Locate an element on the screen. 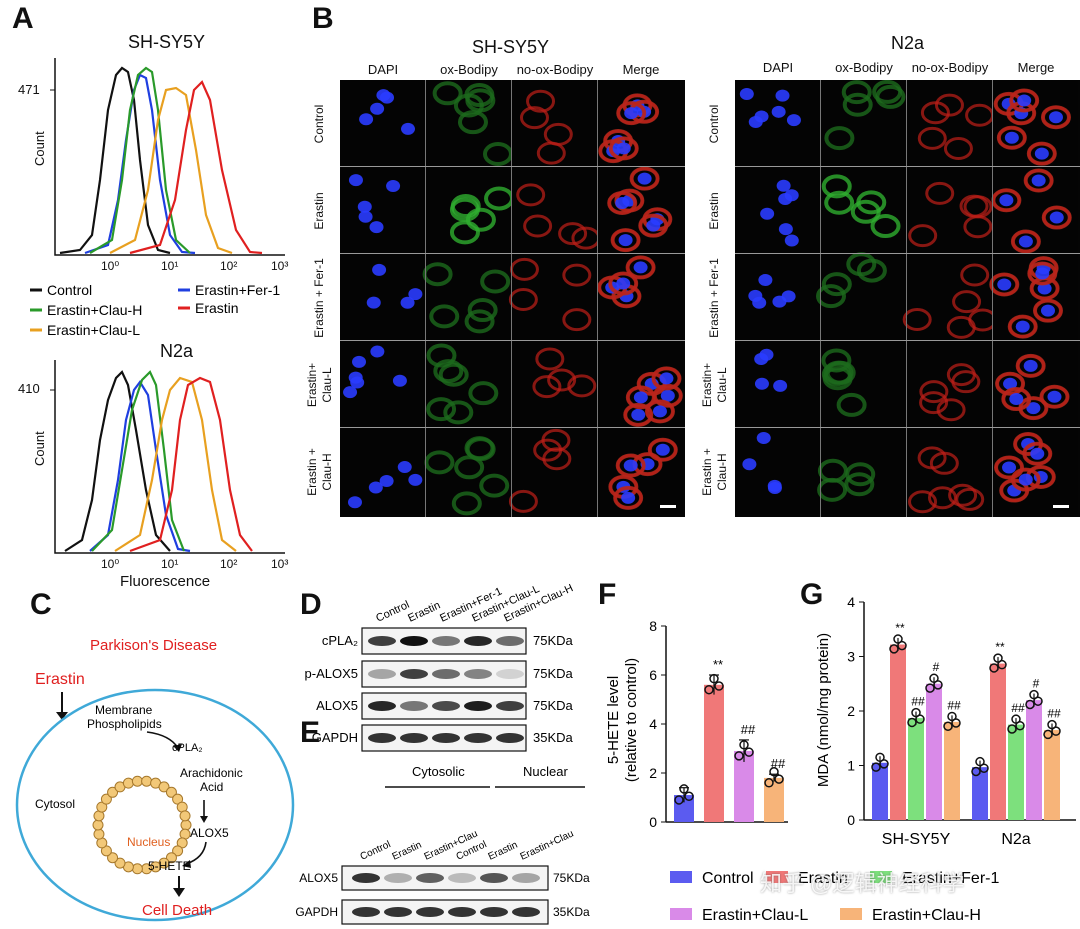  panel-a-bottom-ytick: 410 is located at coordinates (29, 388).